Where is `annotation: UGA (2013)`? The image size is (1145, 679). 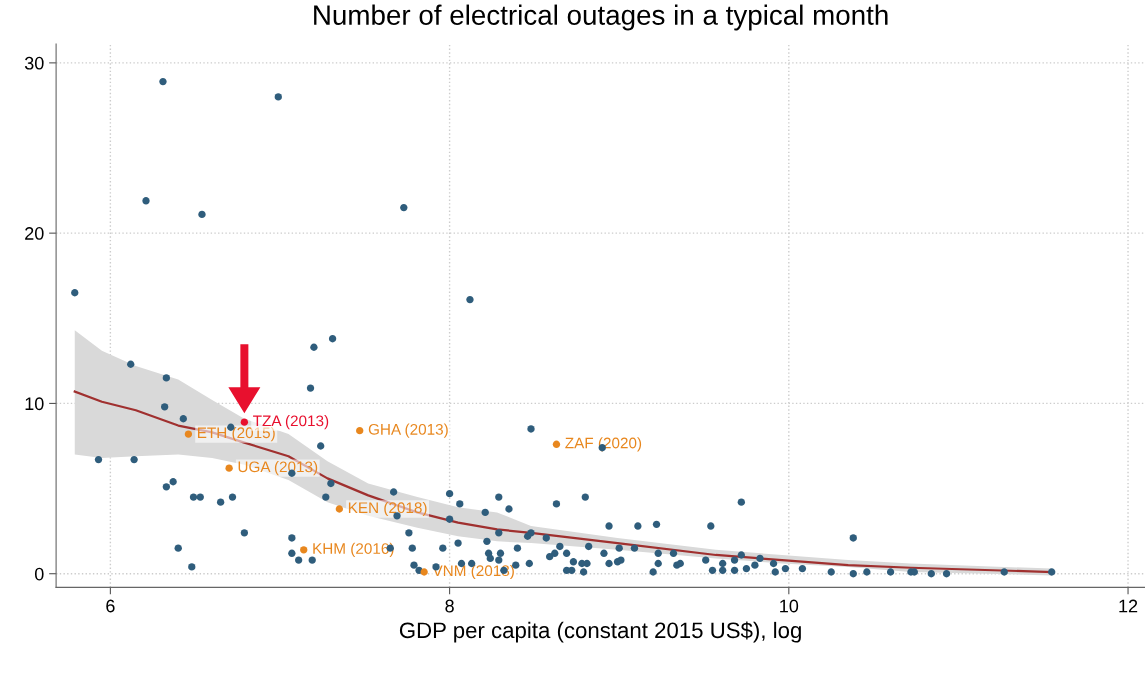 annotation: UGA (2013) is located at coordinates (278, 468).